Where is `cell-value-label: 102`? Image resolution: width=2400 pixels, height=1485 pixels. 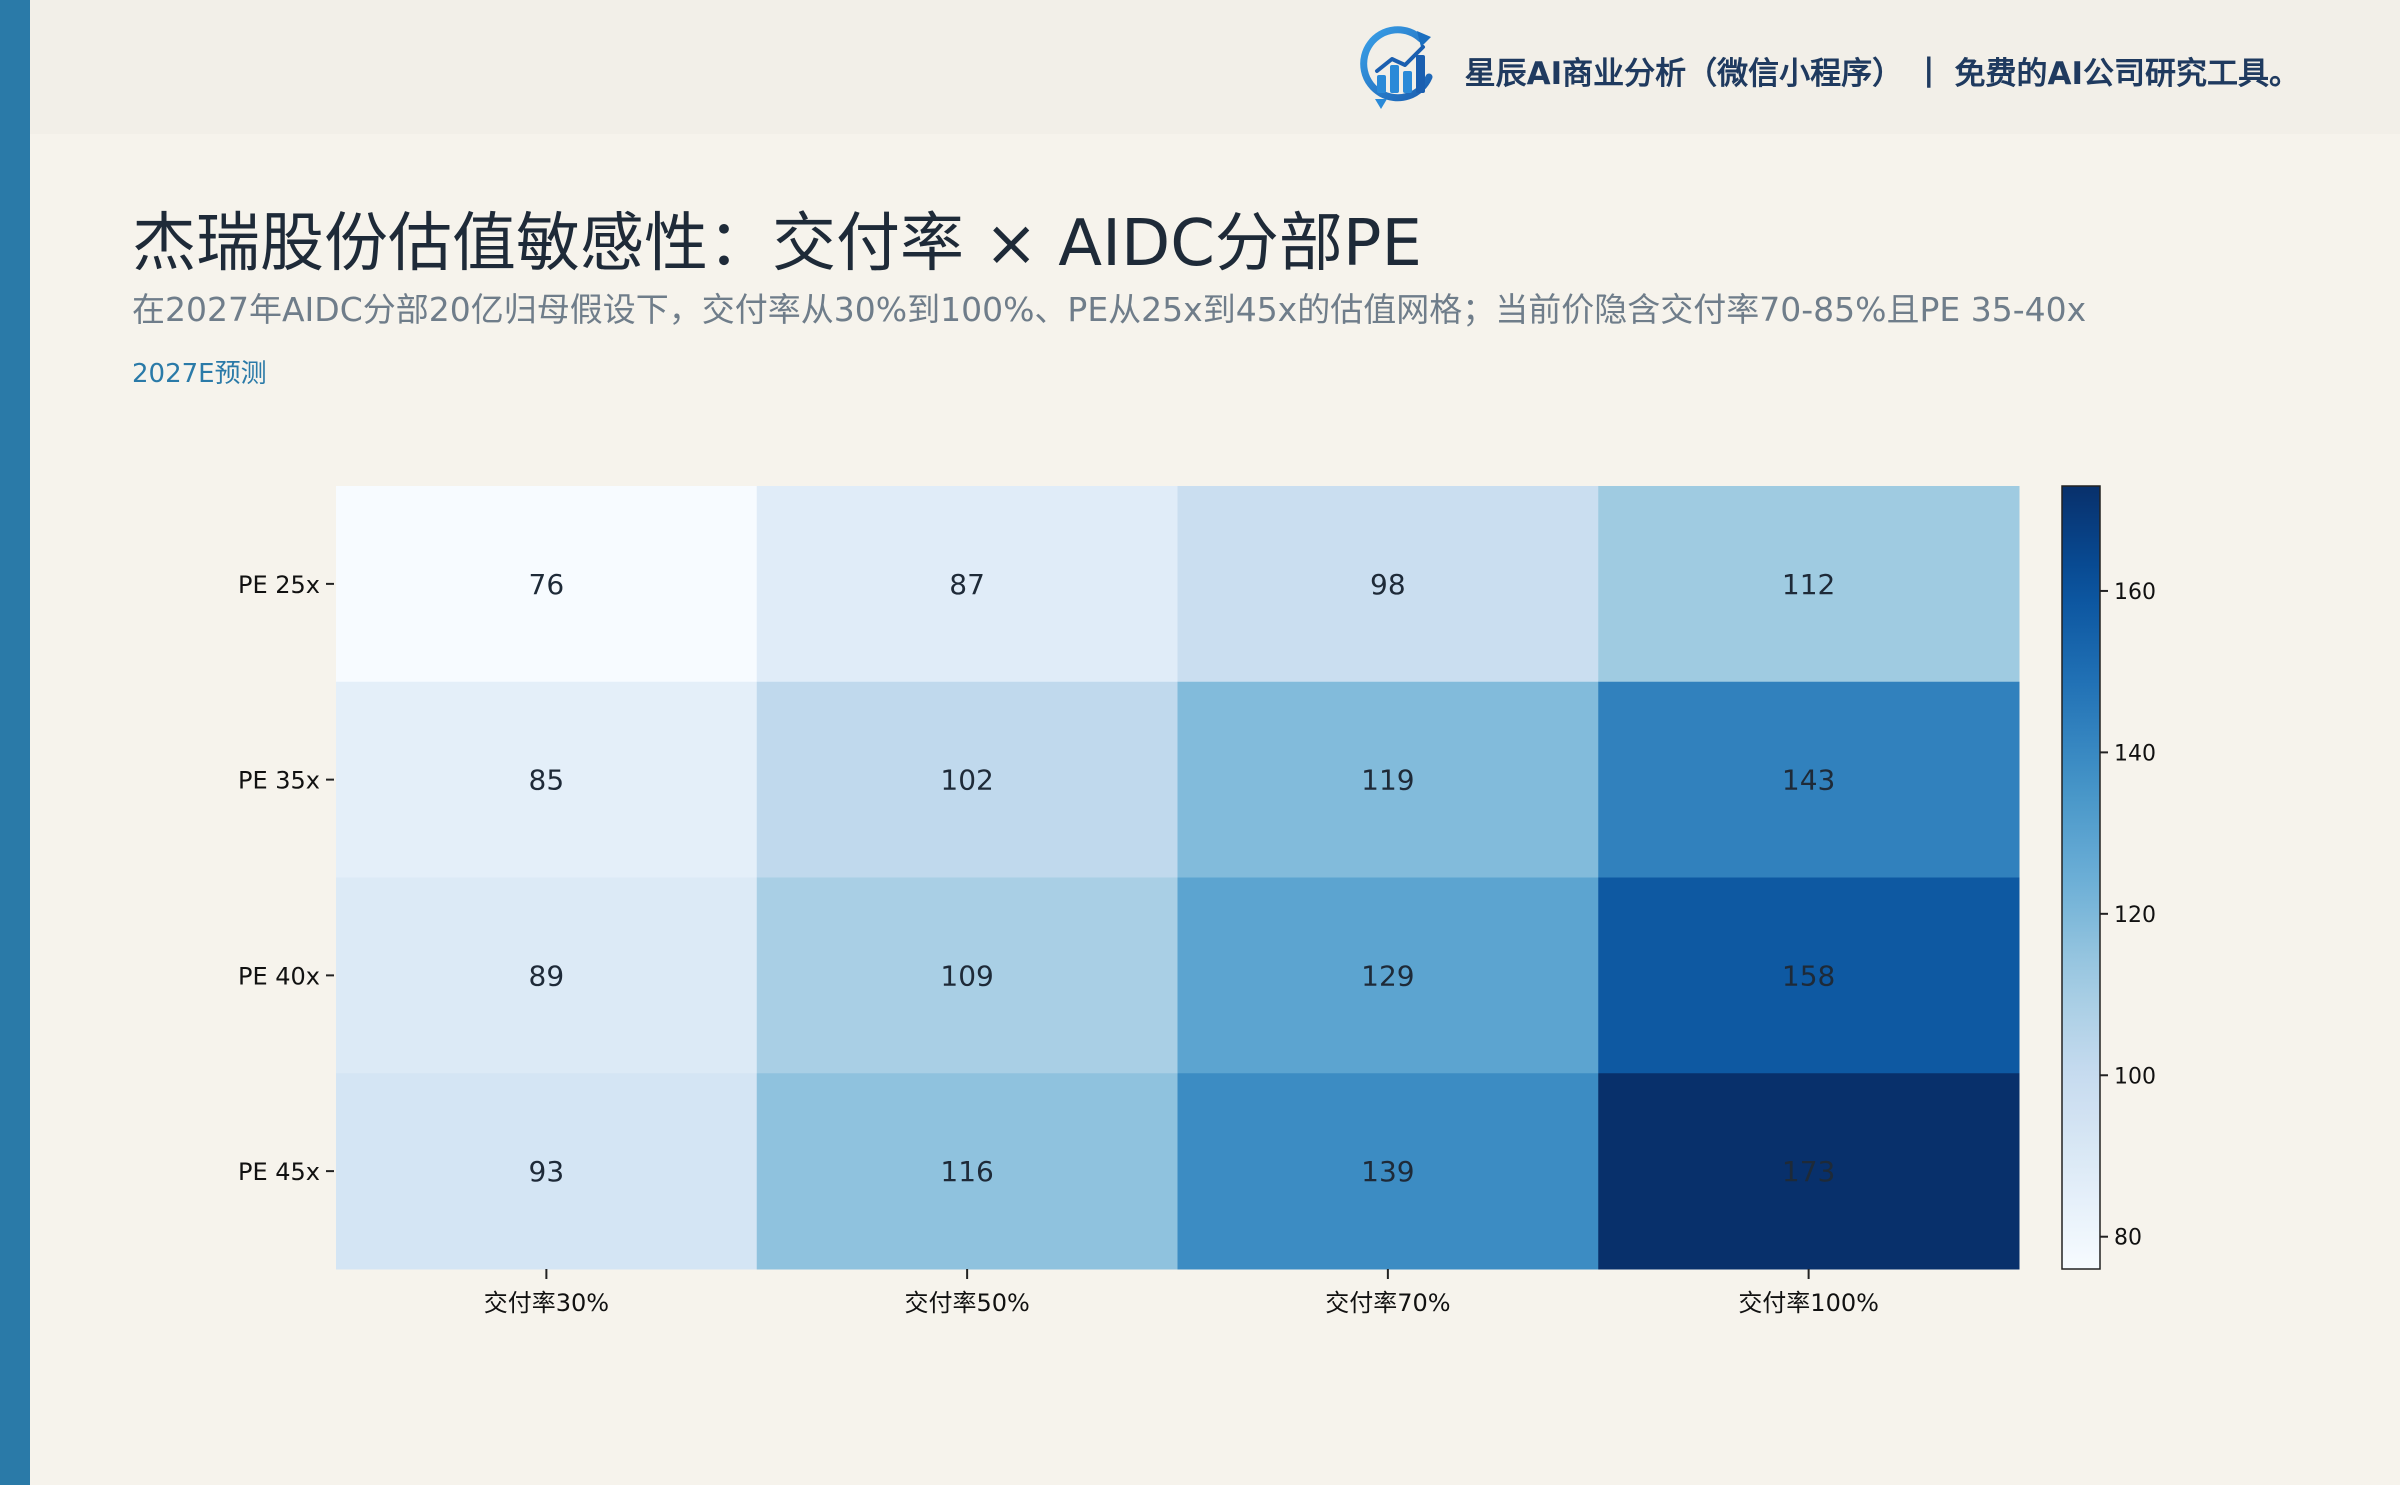
cell-value-label: 102 is located at coordinates (966, 780).